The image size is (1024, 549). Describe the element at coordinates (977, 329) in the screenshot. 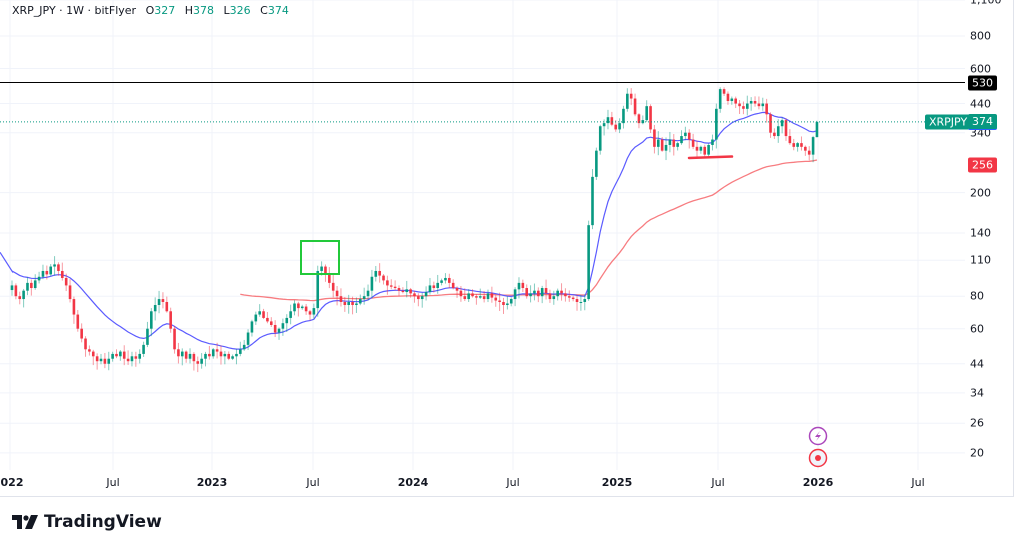

I see `price-tick-label: 60` at that location.